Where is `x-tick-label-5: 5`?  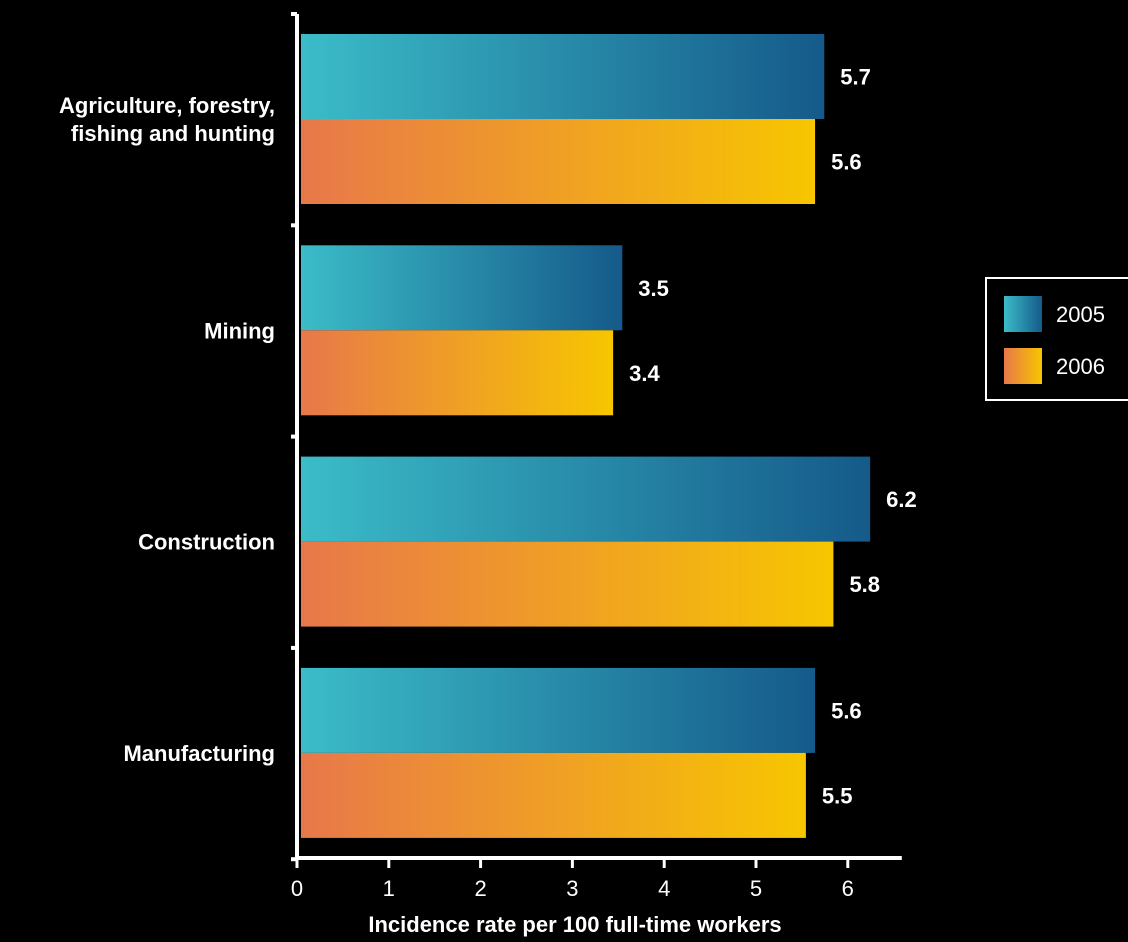 x-tick-label-5: 5 is located at coordinates (756, 888).